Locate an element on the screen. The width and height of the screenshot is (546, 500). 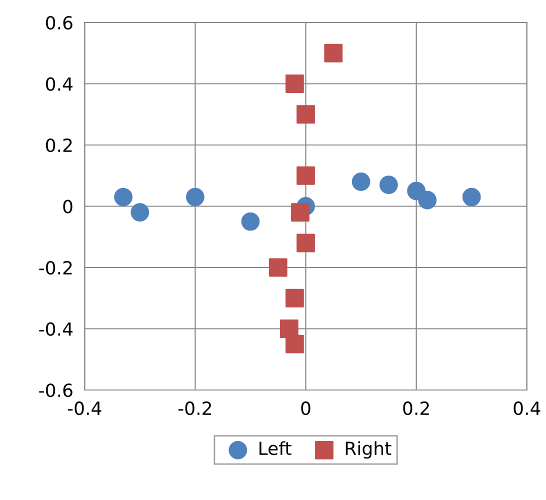
legend-label: Left is located at coordinates (276, 448).